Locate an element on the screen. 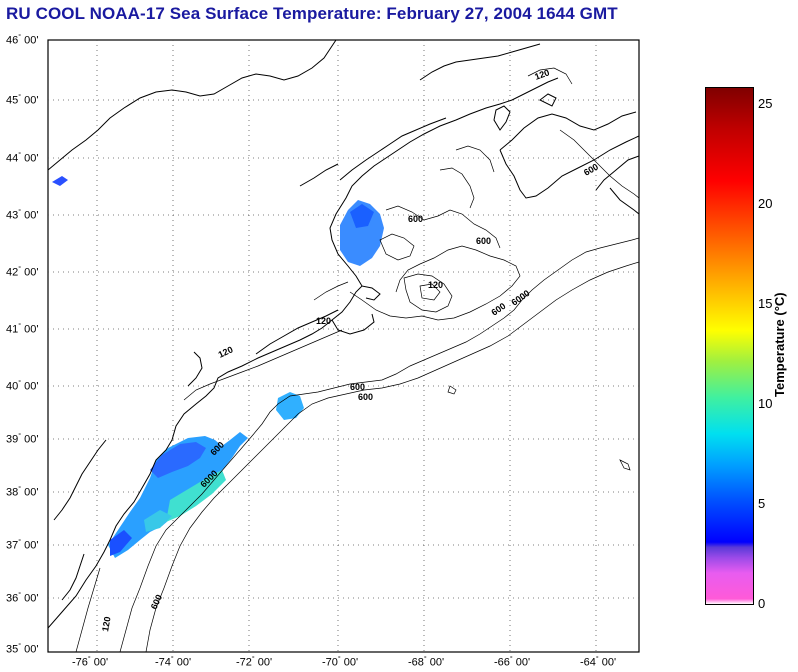 This screenshot has height=672, width=798. sst-patch-gulf-of-maine is located at coordinates (362, 233).